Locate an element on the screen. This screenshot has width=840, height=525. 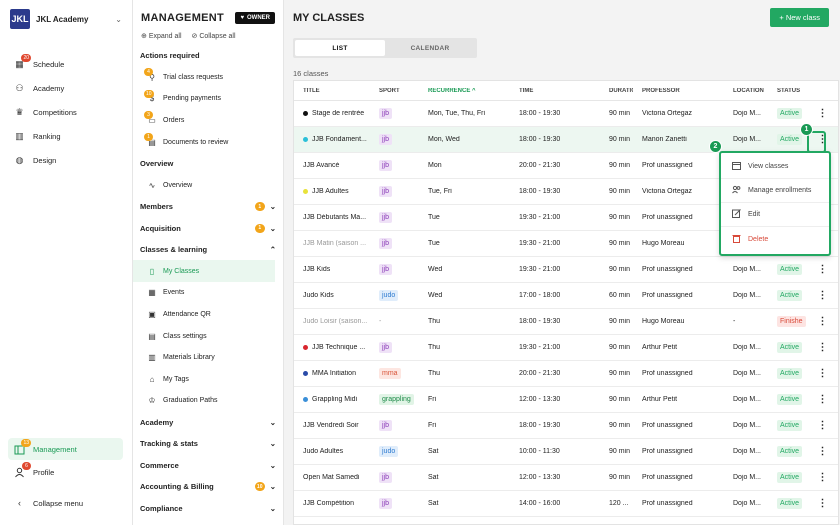
new-class-button: + New class is located at coordinates (799, 17).